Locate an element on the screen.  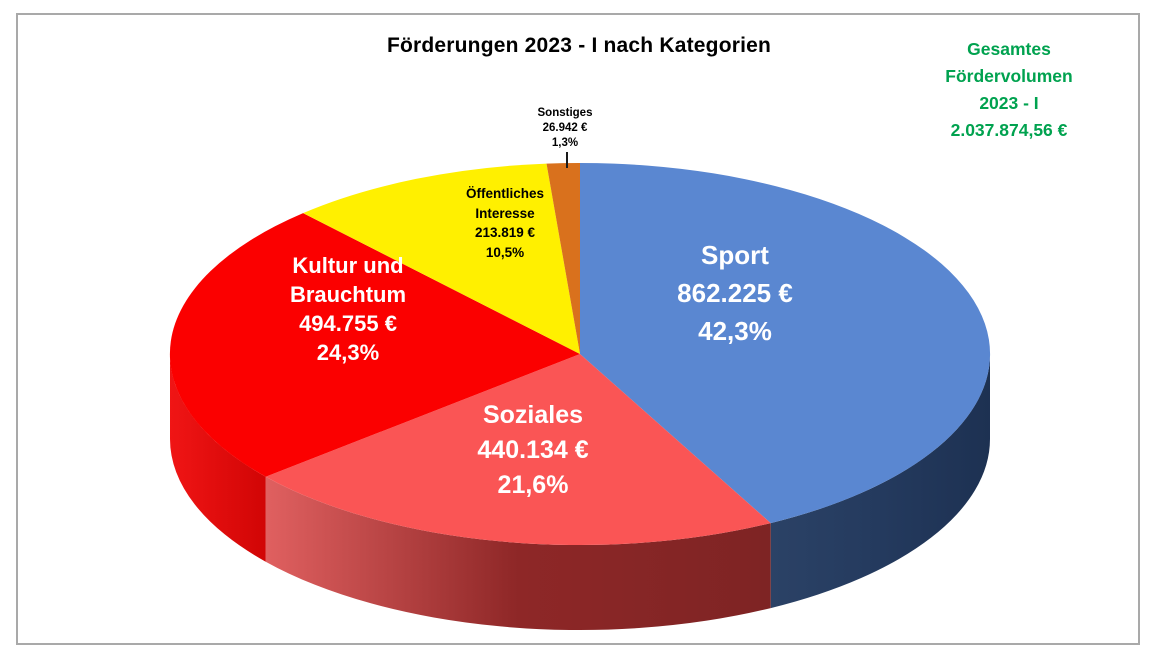
pie-side-soziales is located at coordinates (518, 553).